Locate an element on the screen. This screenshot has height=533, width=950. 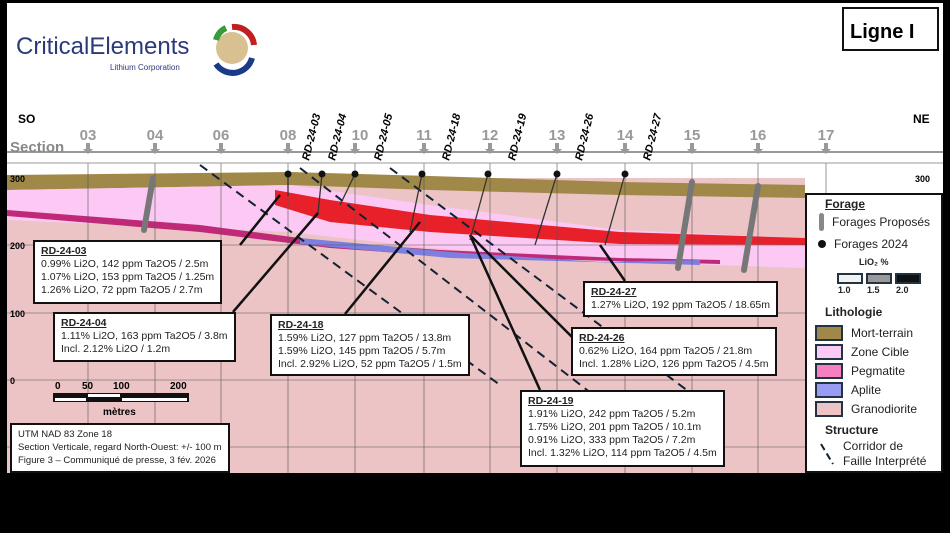
legend-litho-item: Zone Cible is located at coordinates (862, 352).